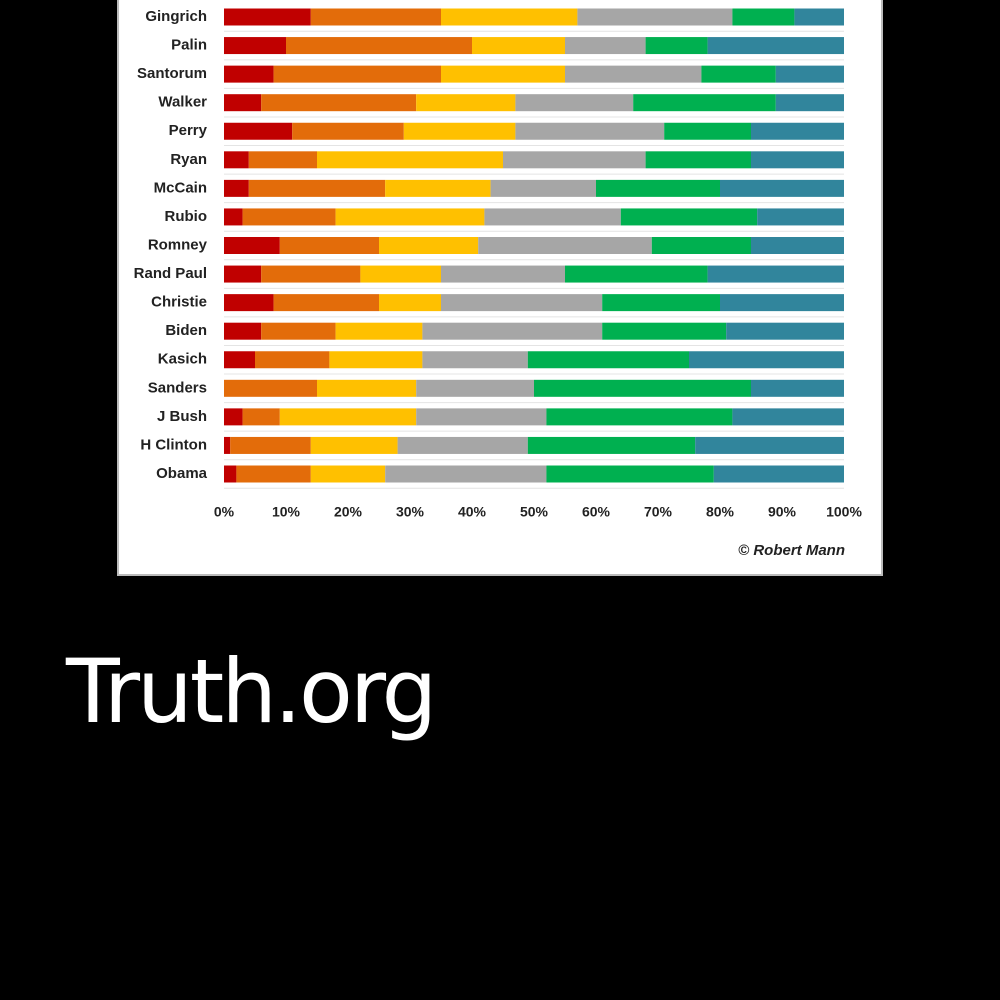  I want to click on category-label: Ryan, so click(188, 159).